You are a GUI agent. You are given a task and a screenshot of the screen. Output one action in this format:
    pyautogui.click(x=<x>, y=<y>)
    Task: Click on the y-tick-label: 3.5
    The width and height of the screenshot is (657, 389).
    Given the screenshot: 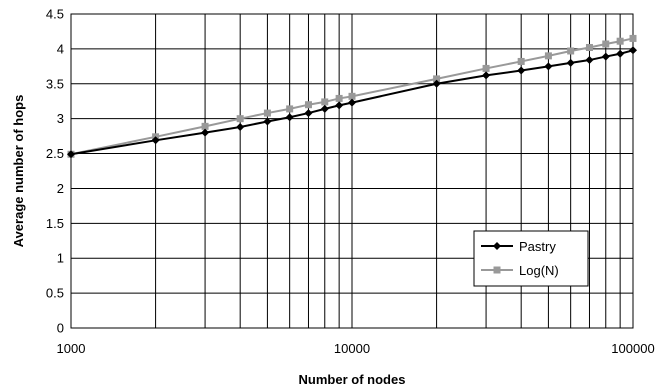 What is the action you would take?
    pyautogui.click(x=55, y=83)
    